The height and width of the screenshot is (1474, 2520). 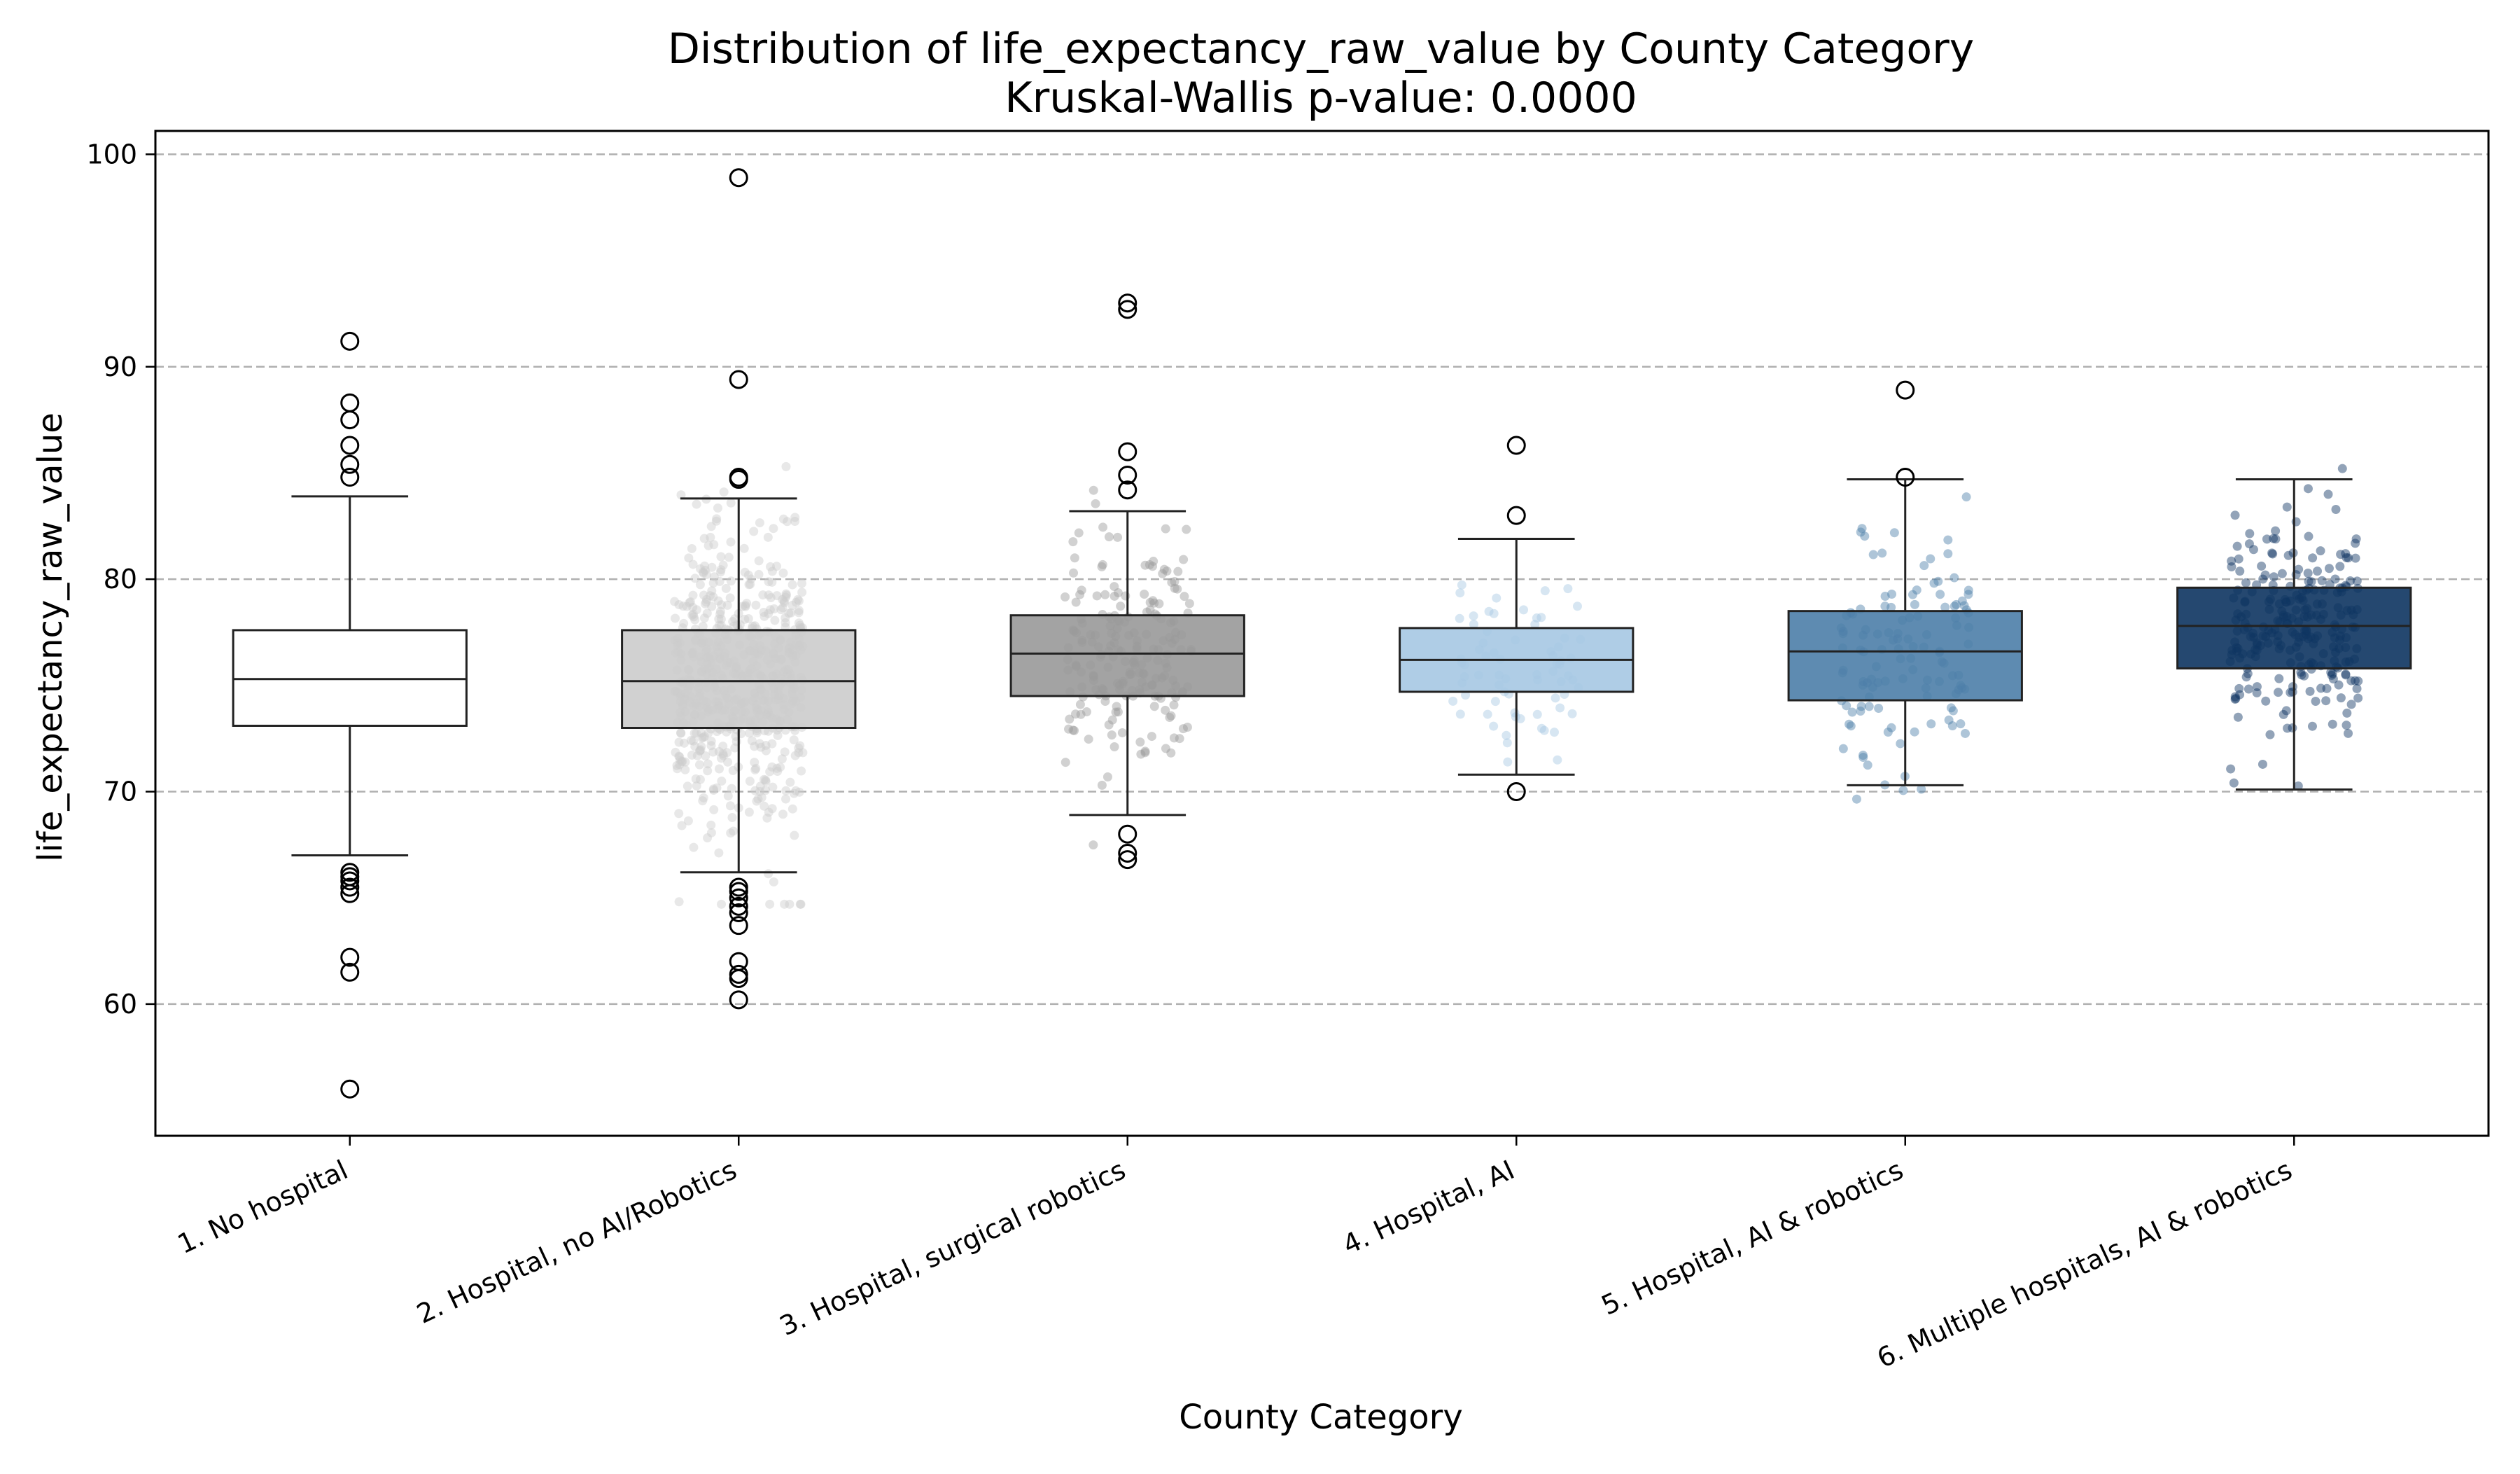 I want to click on y-axis-label: life_expectancy_raw_value, so click(x=50, y=637).